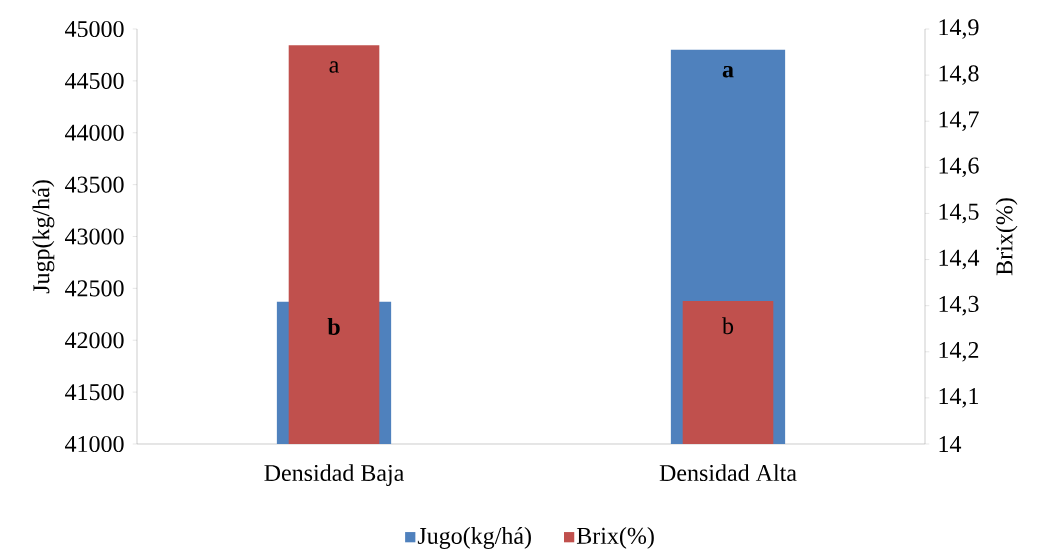  I want to click on y2-tick-label: 14,7, so click(959, 121).